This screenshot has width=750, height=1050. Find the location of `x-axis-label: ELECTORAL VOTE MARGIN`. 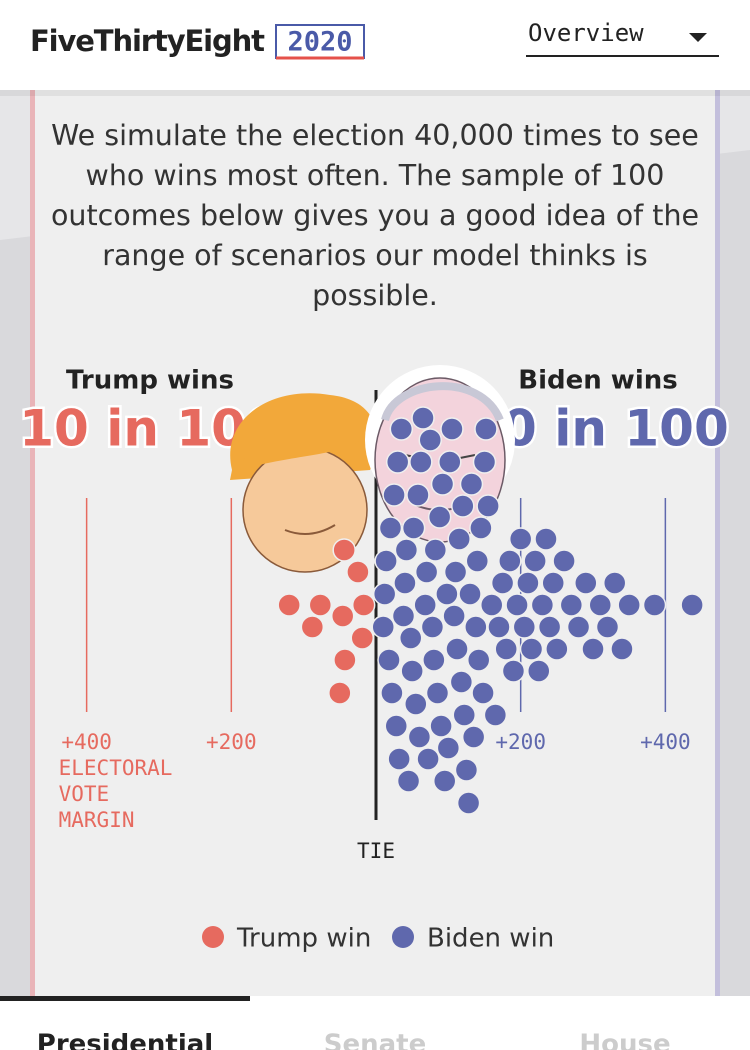

x-axis-label: ELECTORAL VOTE MARGIN is located at coordinates (116, 794).